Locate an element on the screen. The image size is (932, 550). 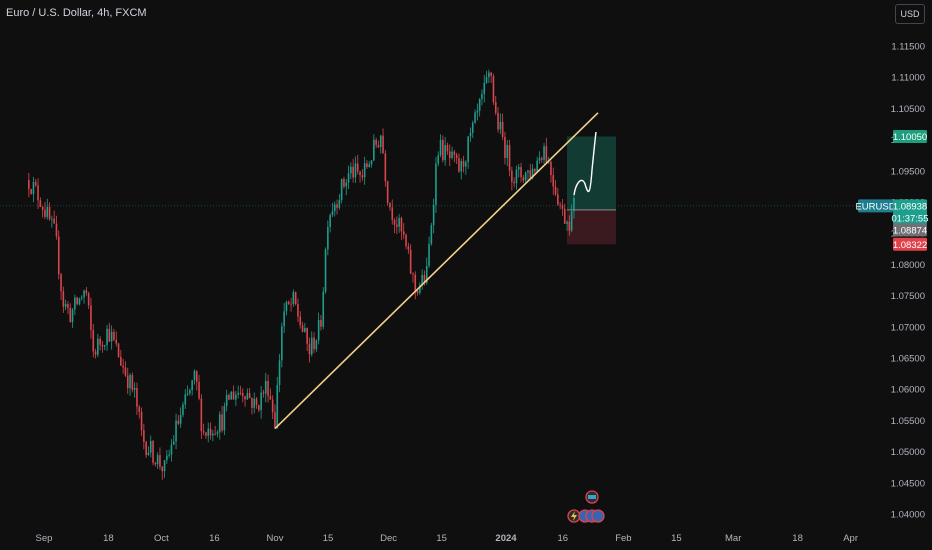
time-tick-label: Nov is located at coordinates (275, 538).